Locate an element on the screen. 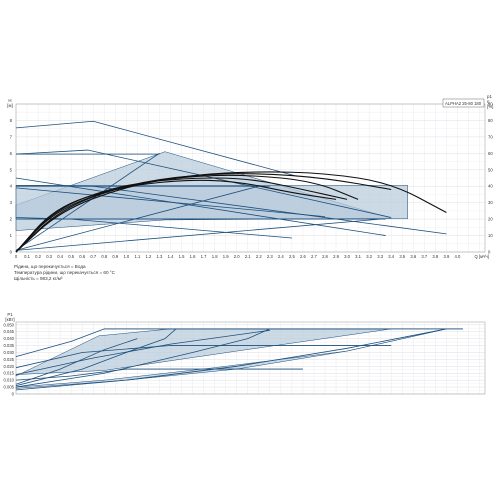 Image resolution: width=500 pixels, height=500 pixels. power-area-proportional is located at coordinates (203, 352).